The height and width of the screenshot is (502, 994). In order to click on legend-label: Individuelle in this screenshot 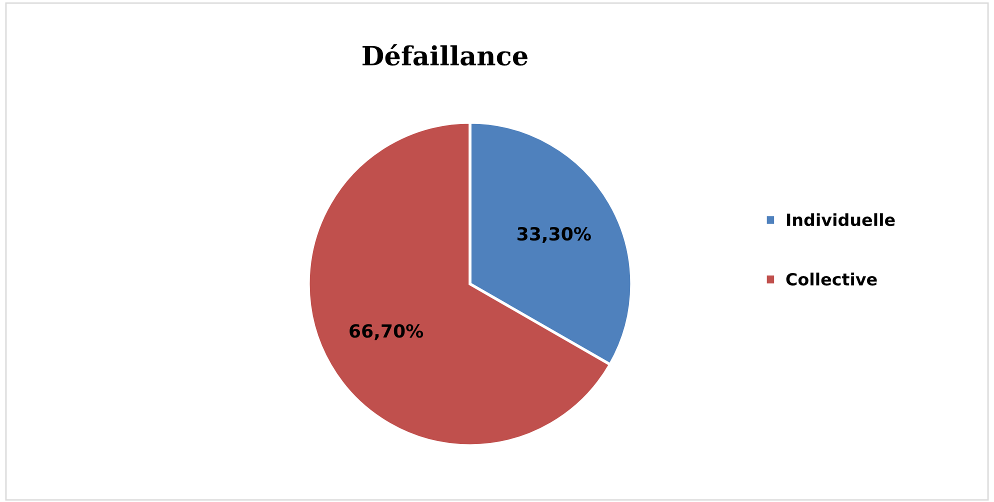, I will do `click(841, 219)`.